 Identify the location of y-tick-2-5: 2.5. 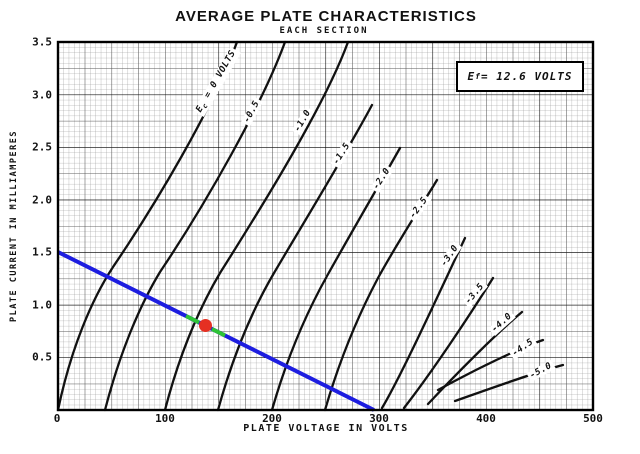
(42, 147).